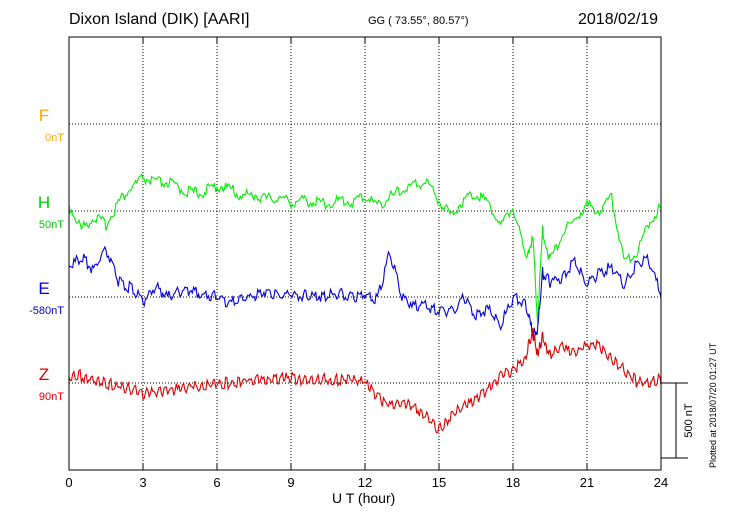 Image resolution: width=730 pixels, height=520 pixels. What do you see at coordinates (364, 498) in the screenshot?
I see `x-axis-label: U T (hour)` at bounding box center [364, 498].